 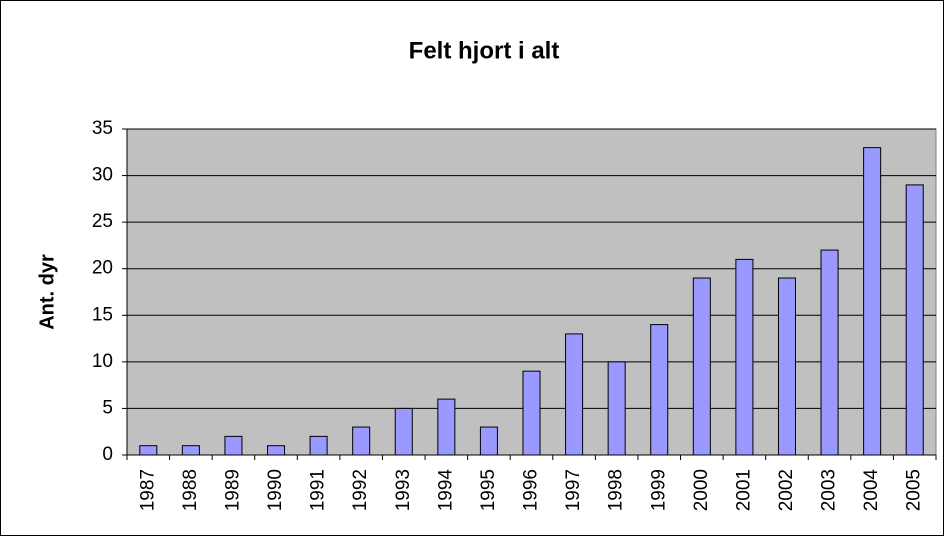 What do you see at coordinates (318, 490) in the screenshot?
I see `x-tick-label: 1991` at bounding box center [318, 490].